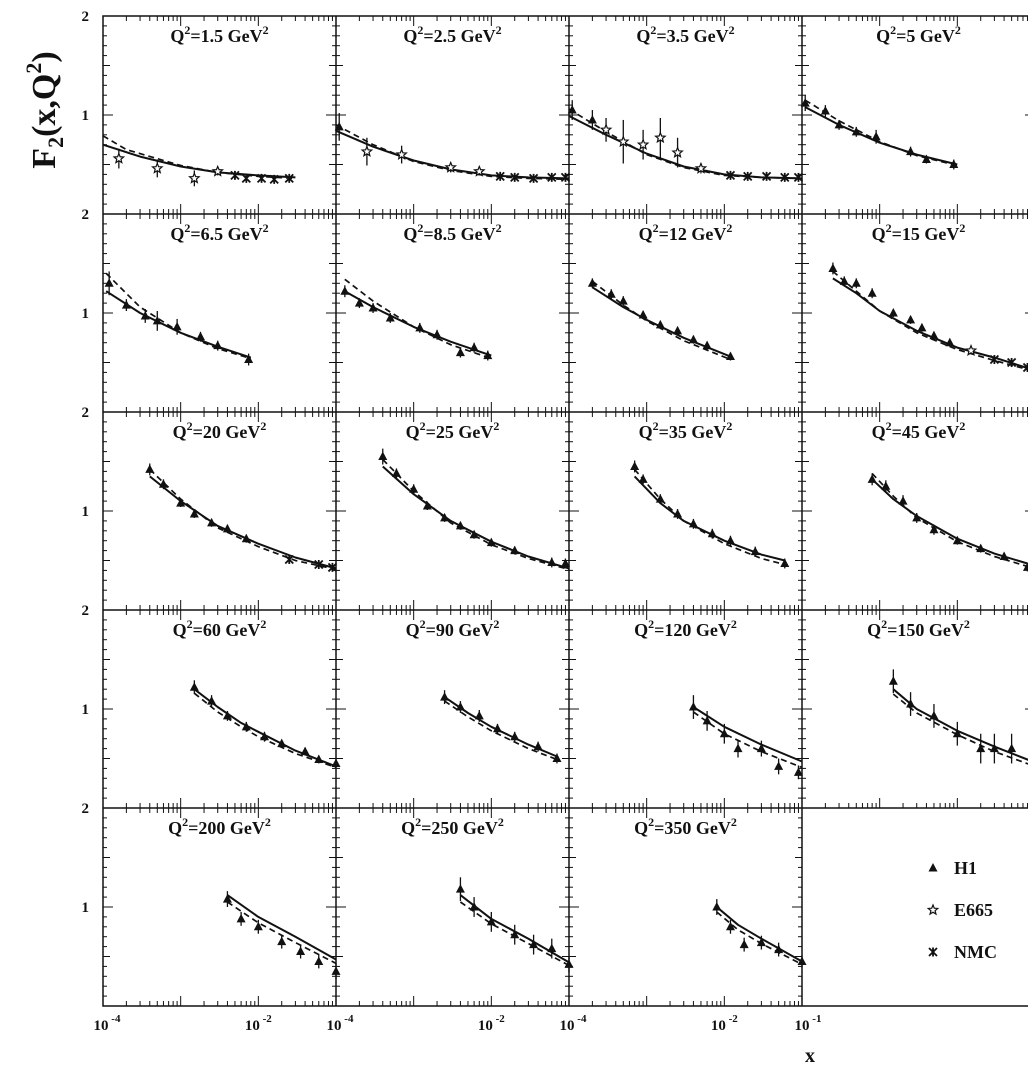 The width and height of the screenshot is (1028, 1069). Describe the element at coordinates (454, 907) in the screenshot. I see `panel-q2-250: Q2=250 GeV2` at that location.